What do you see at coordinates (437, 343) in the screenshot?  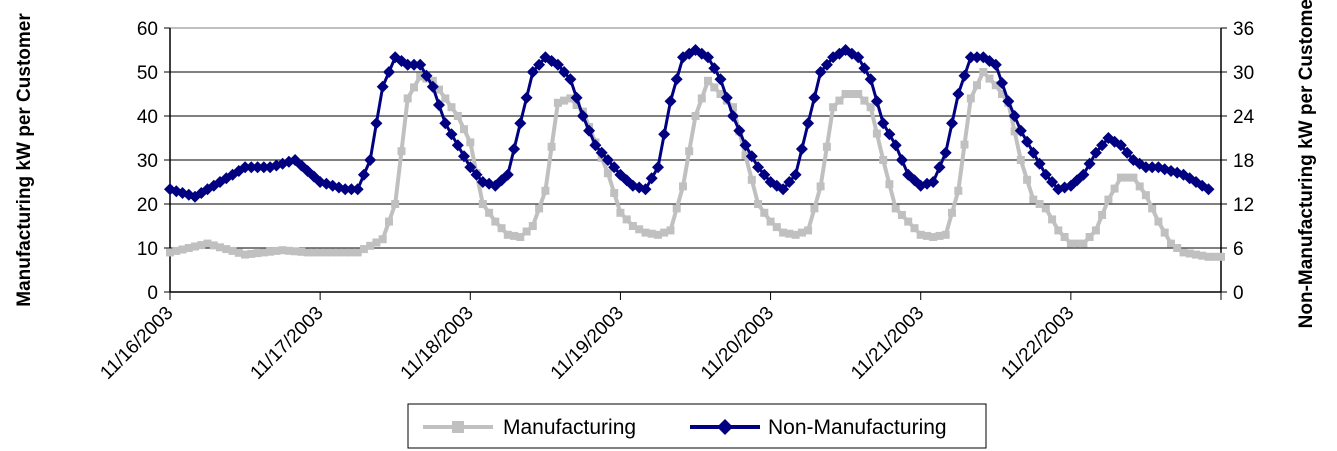 I see `x-tick-label: 11/18/2003` at bounding box center [437, 343].